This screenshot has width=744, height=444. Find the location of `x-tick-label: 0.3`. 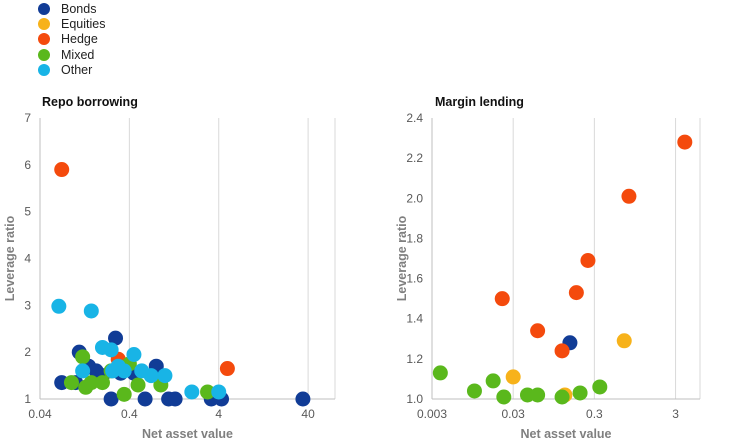

x-tick-label: 0.3 is located at coordinates (594, 414).